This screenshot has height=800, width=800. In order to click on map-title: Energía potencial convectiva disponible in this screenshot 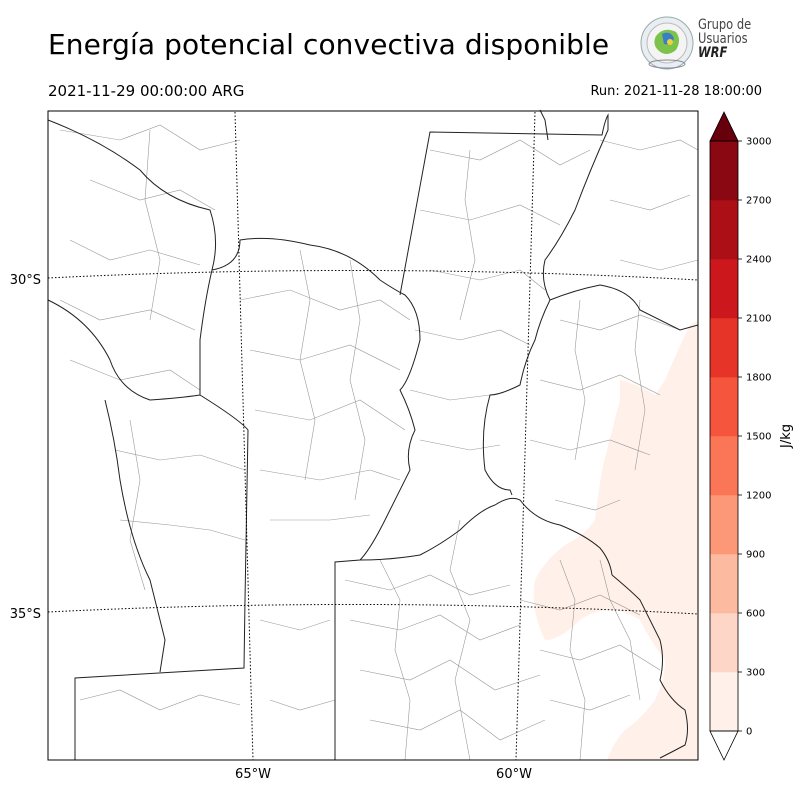, I will do `click(329, 44)`.